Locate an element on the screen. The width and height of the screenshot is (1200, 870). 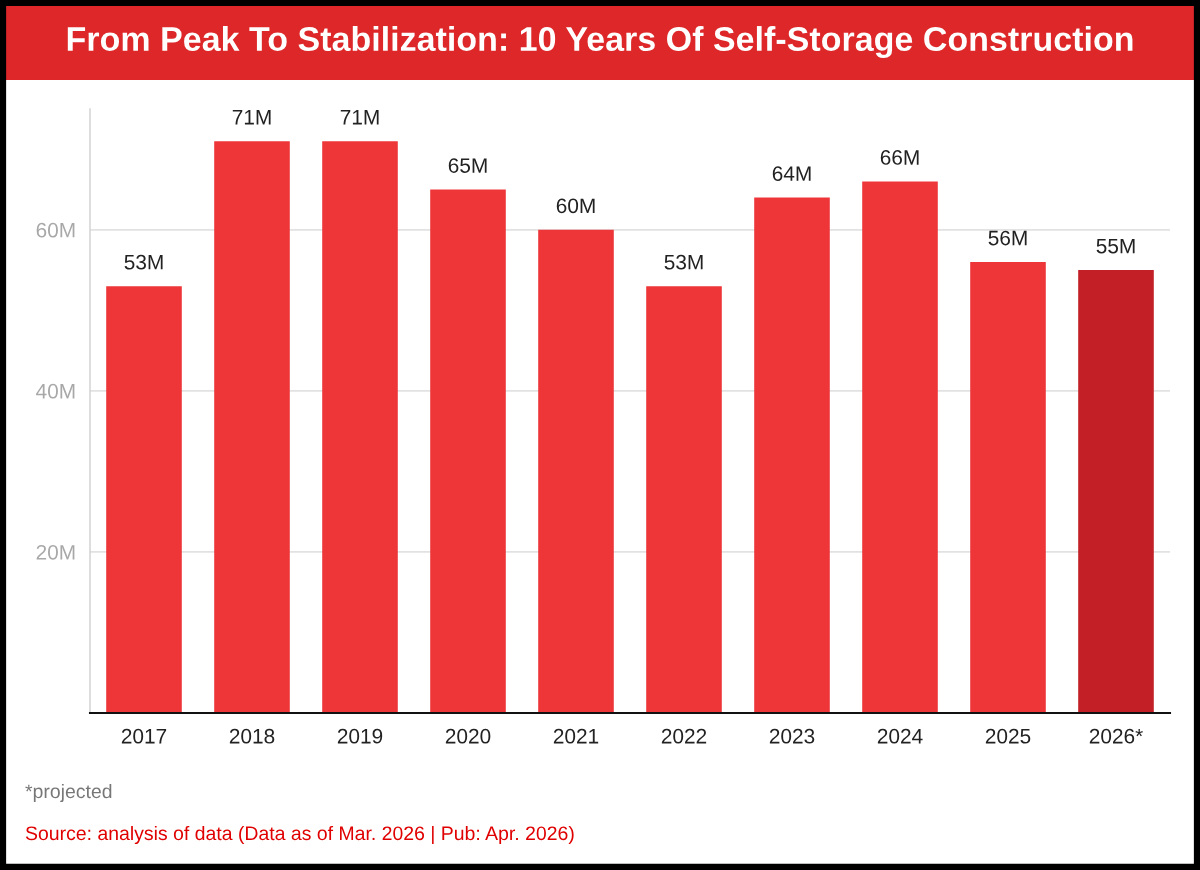
data-label: 65M is located at coordinates (467, 165).